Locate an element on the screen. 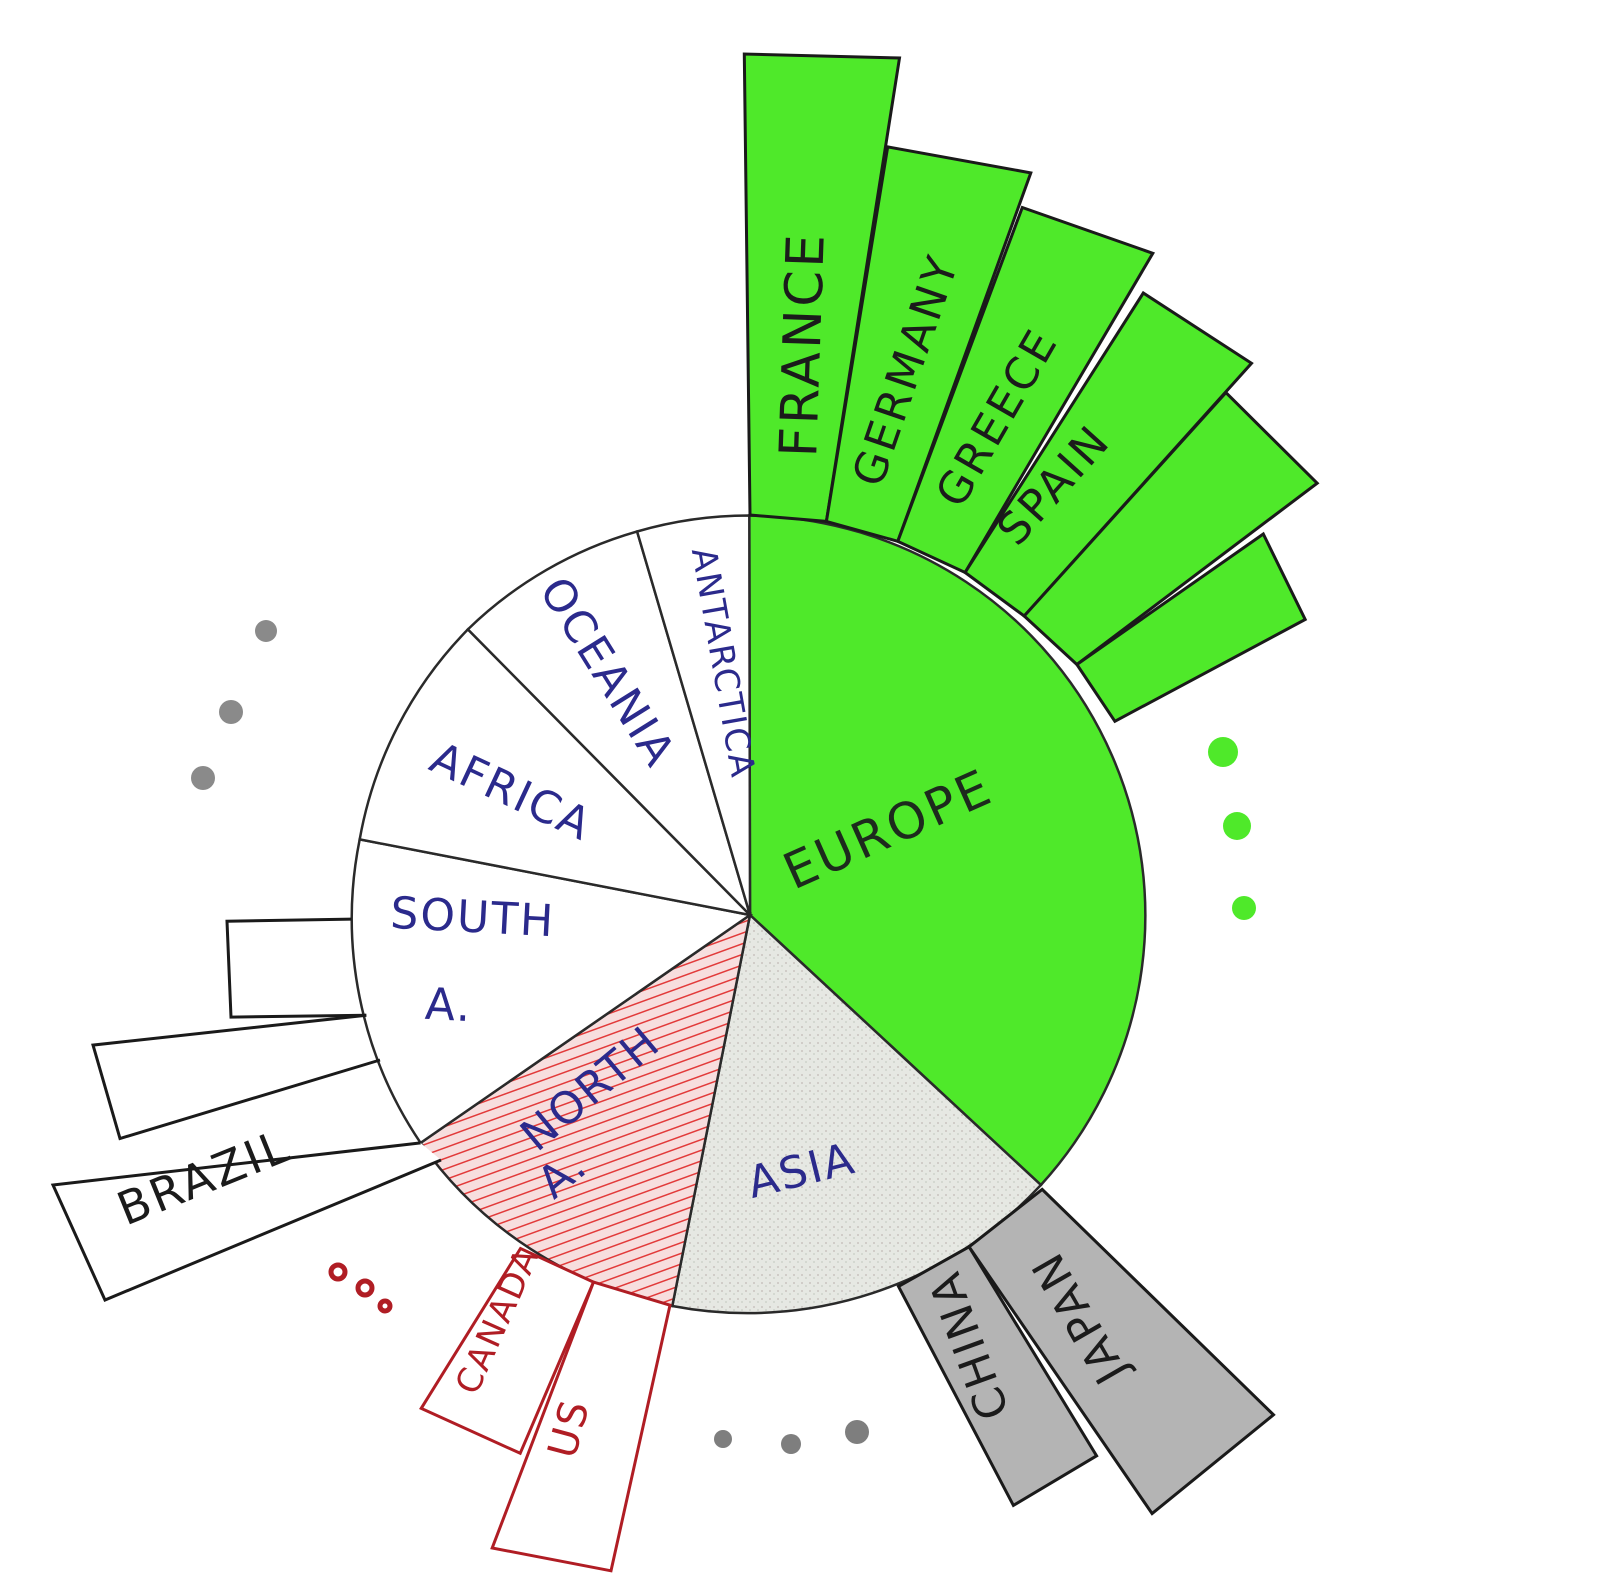 The height and width of the screenshot is (1593, 1618). asia-country-bars is located at coordinates (1086, 1351).